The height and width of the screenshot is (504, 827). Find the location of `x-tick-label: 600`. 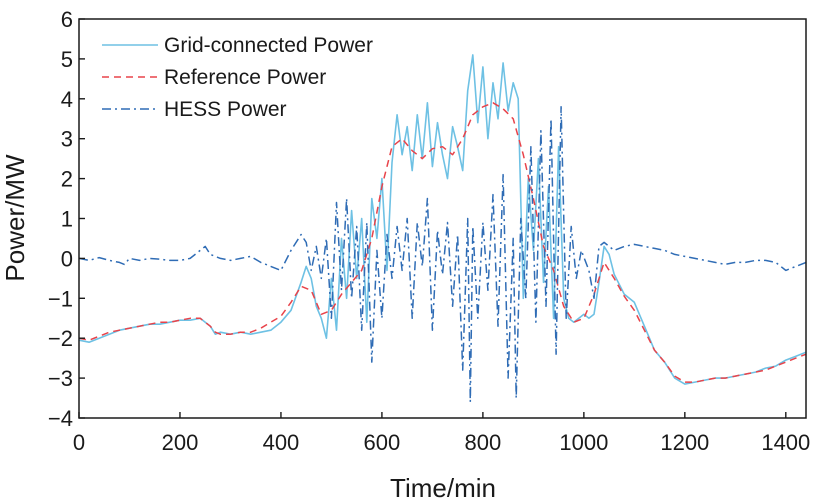

x-tick-label: 600 is located at coordinates (382, 442).